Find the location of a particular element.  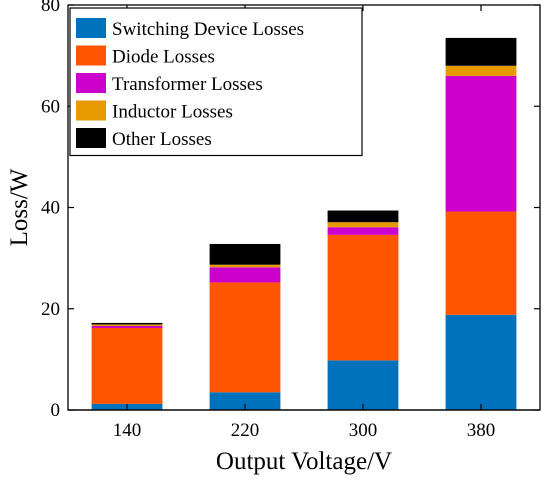

bar-300-switching-device-losses is located at coordinates (363, 385).